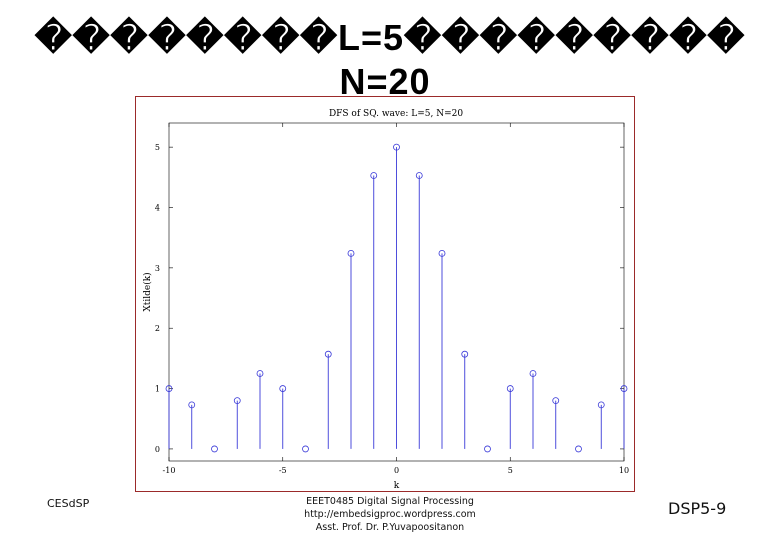 This screenshot has height=540, width=780. What do you see at coordinates (390, 527) in the screenshot?
I see `footer-author: Asst. Prof. Dr. P.Yuvapoositanon` at bounding box center [390, 527].